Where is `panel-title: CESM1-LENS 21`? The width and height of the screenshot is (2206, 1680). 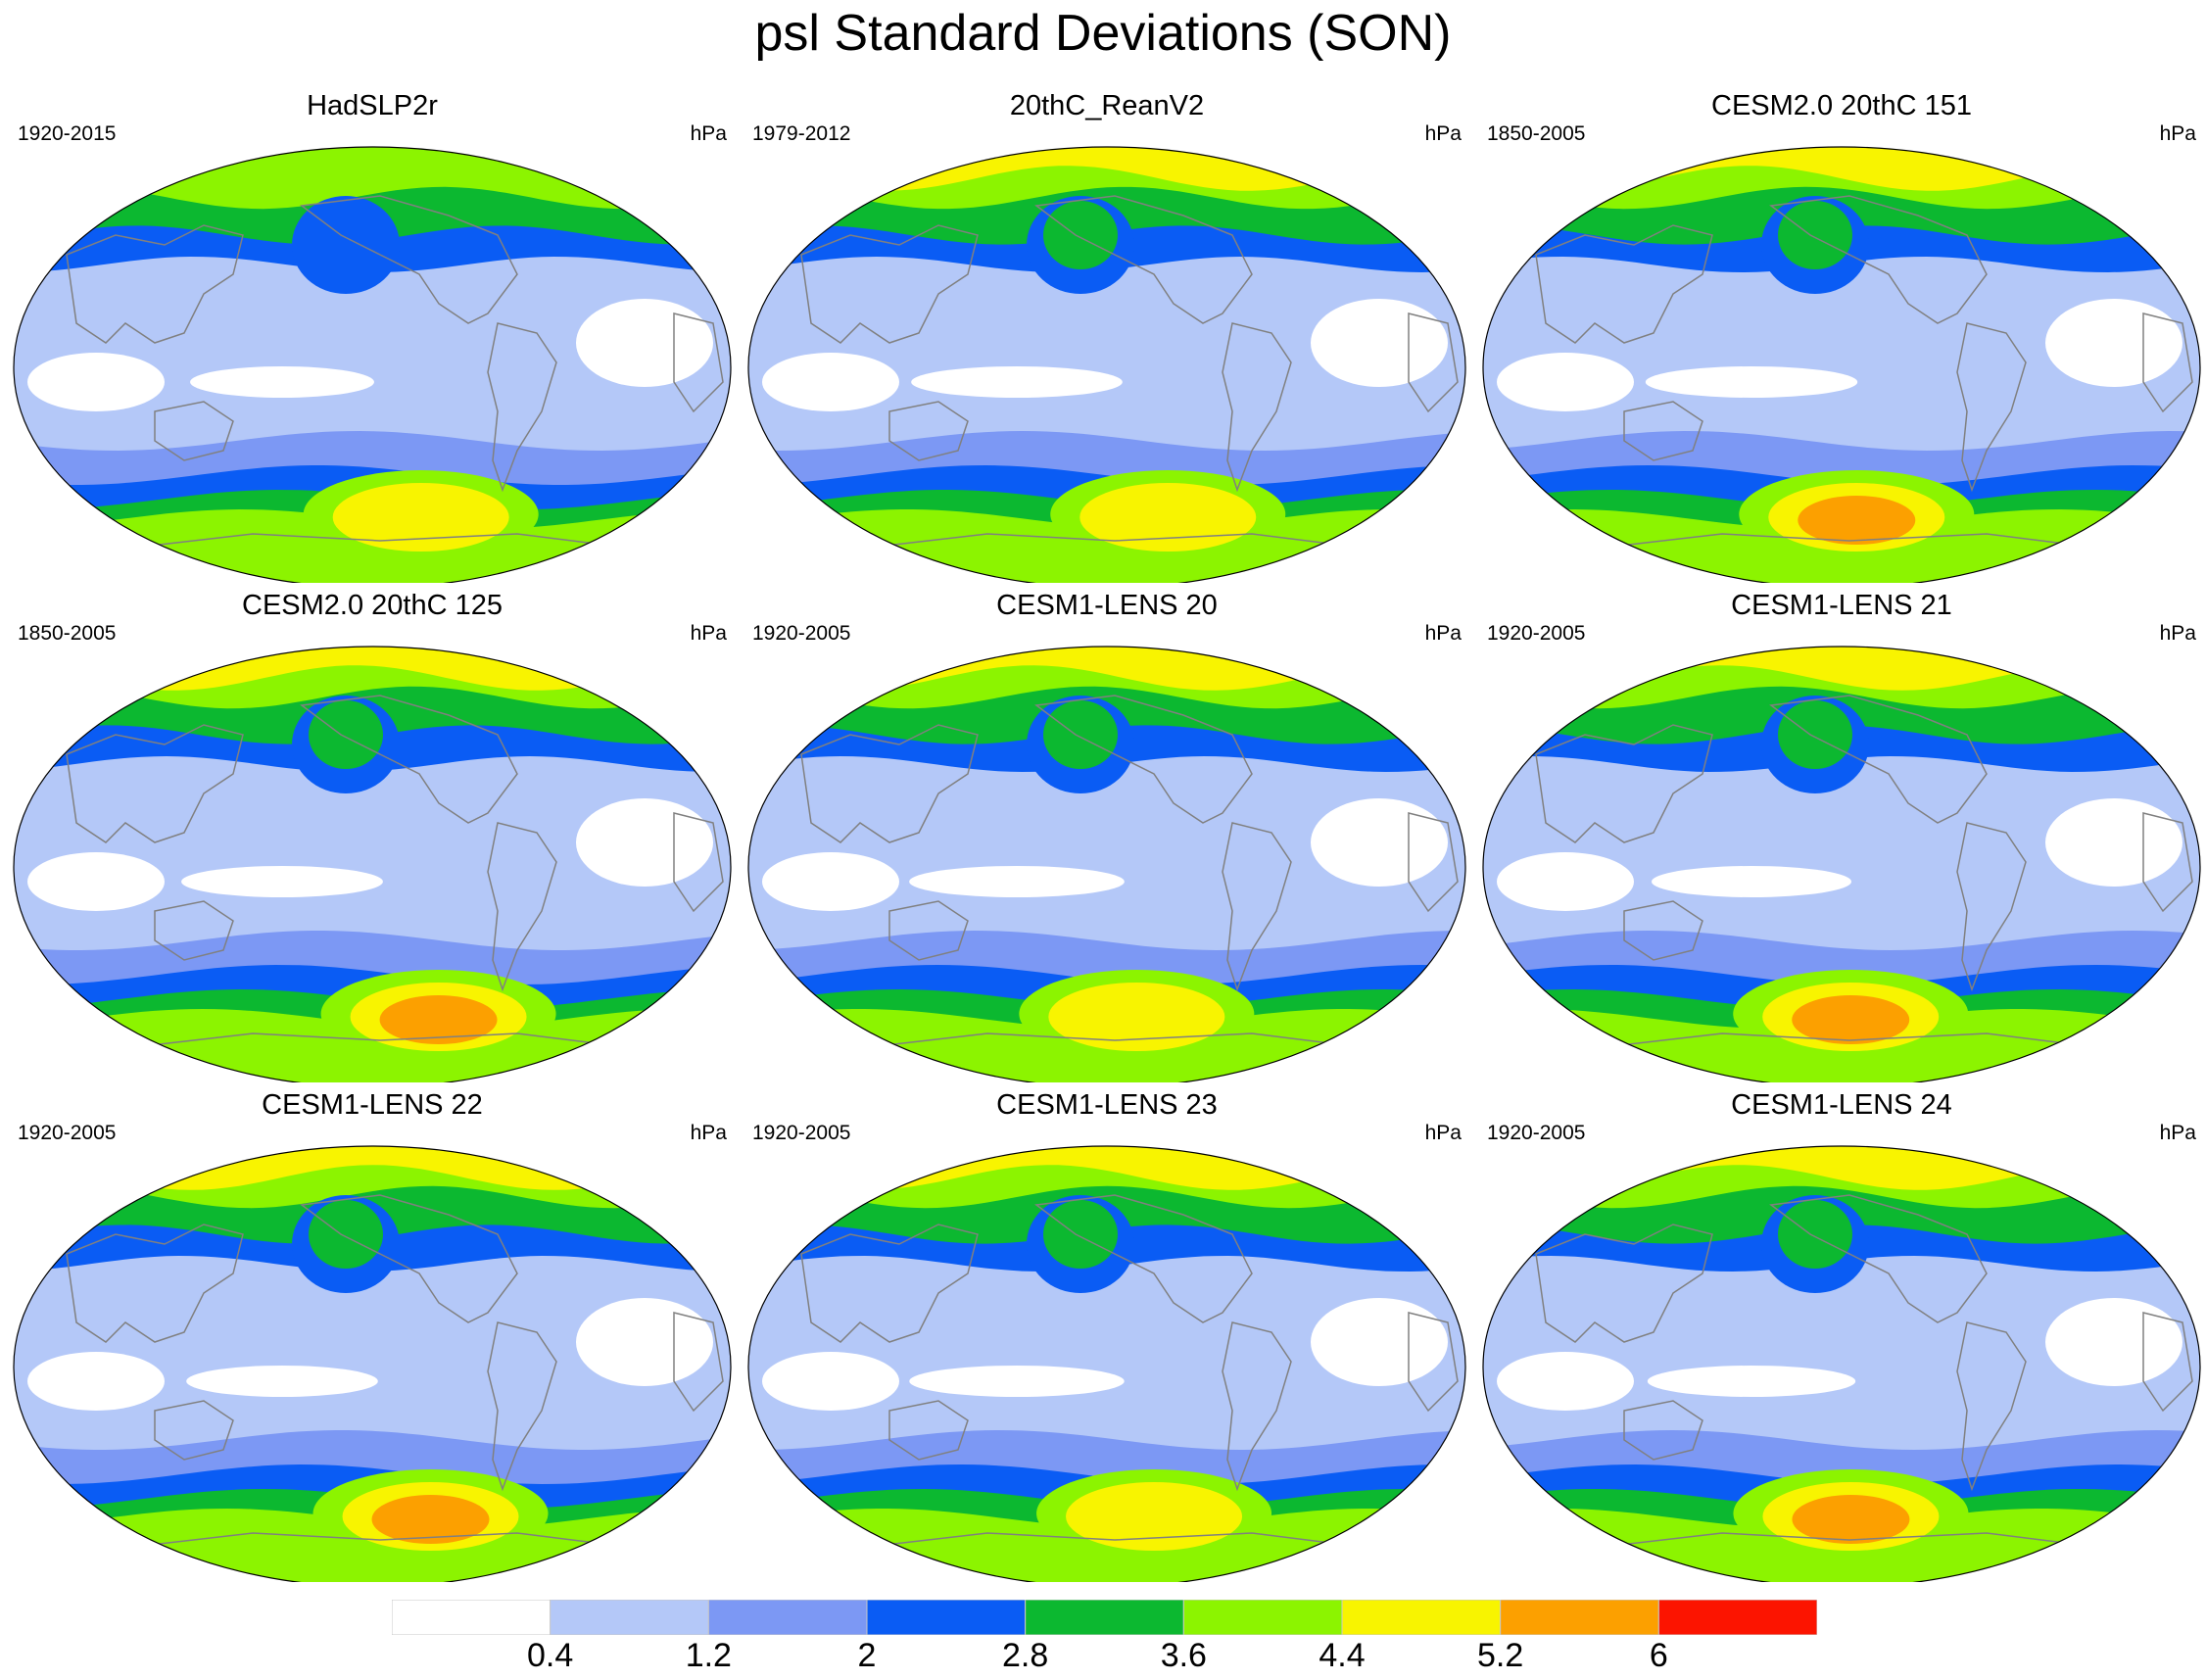
panel-title: CESM1-LENS 21 is located at coordinates (1841, 605).